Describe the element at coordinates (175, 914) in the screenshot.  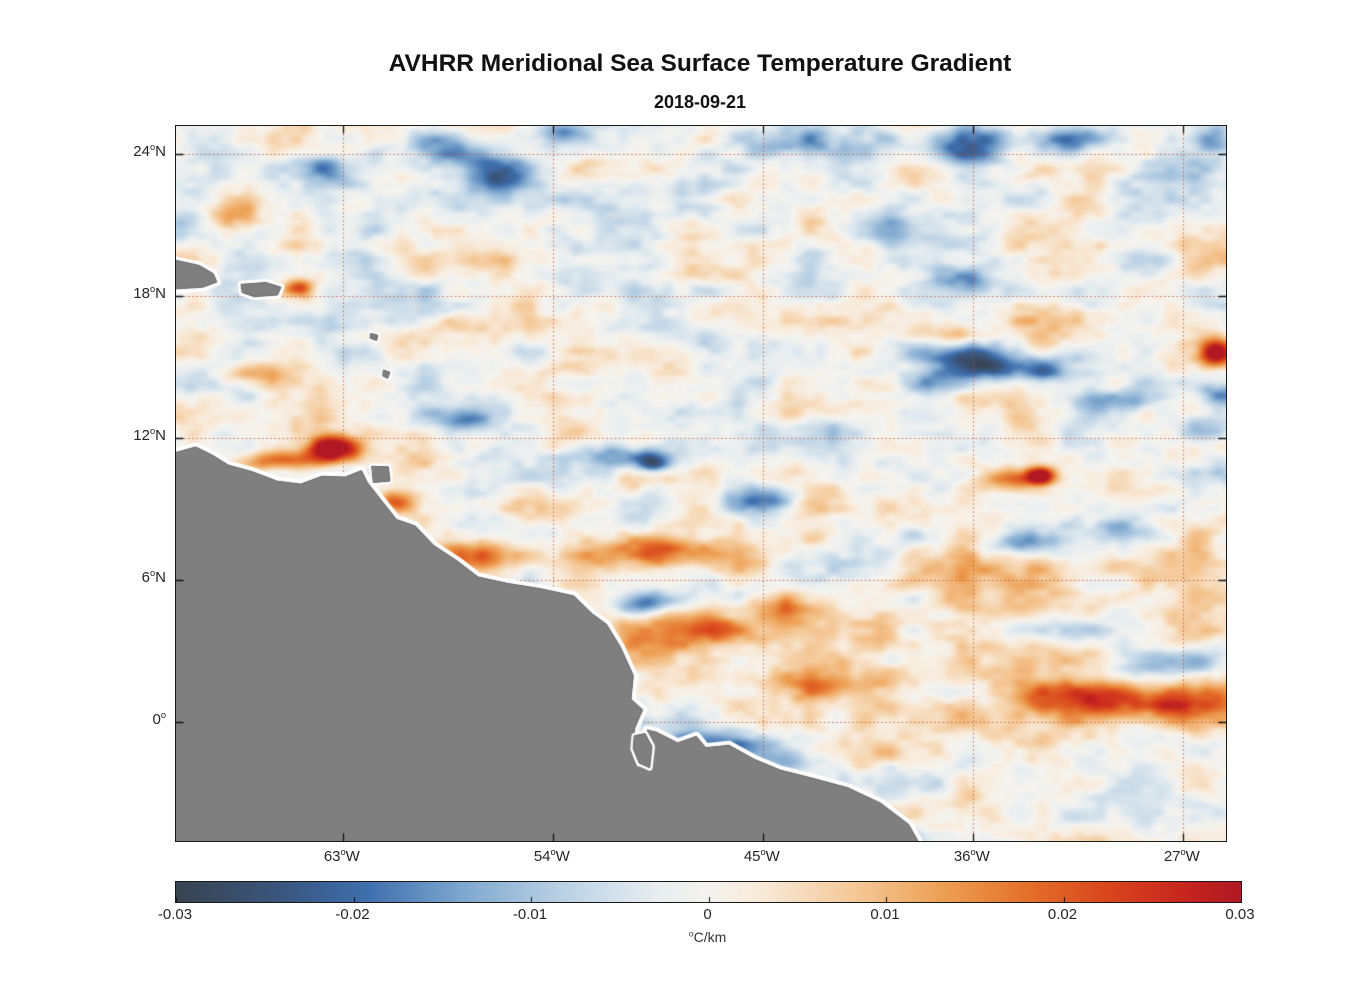
I see `colorbar-tick-label: -0.03` at that location.